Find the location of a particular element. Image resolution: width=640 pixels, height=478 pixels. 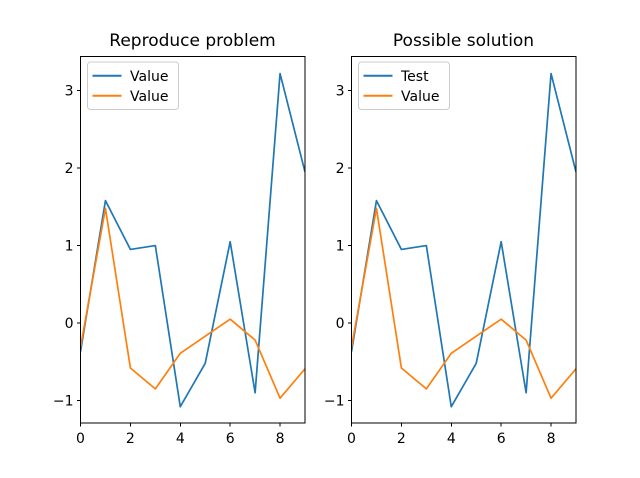

legend-label-0: Value is located at coordinates (149, 77).